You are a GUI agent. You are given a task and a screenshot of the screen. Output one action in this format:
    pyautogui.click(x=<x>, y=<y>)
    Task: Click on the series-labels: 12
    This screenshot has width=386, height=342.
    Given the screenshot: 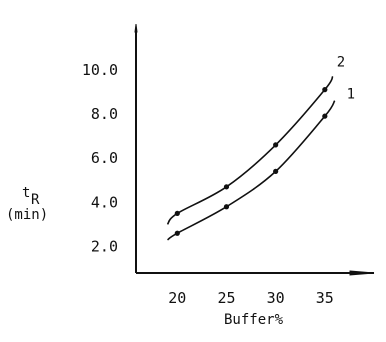 What is the action you would take?
    pyautogui.click(x=346, y=78)
    